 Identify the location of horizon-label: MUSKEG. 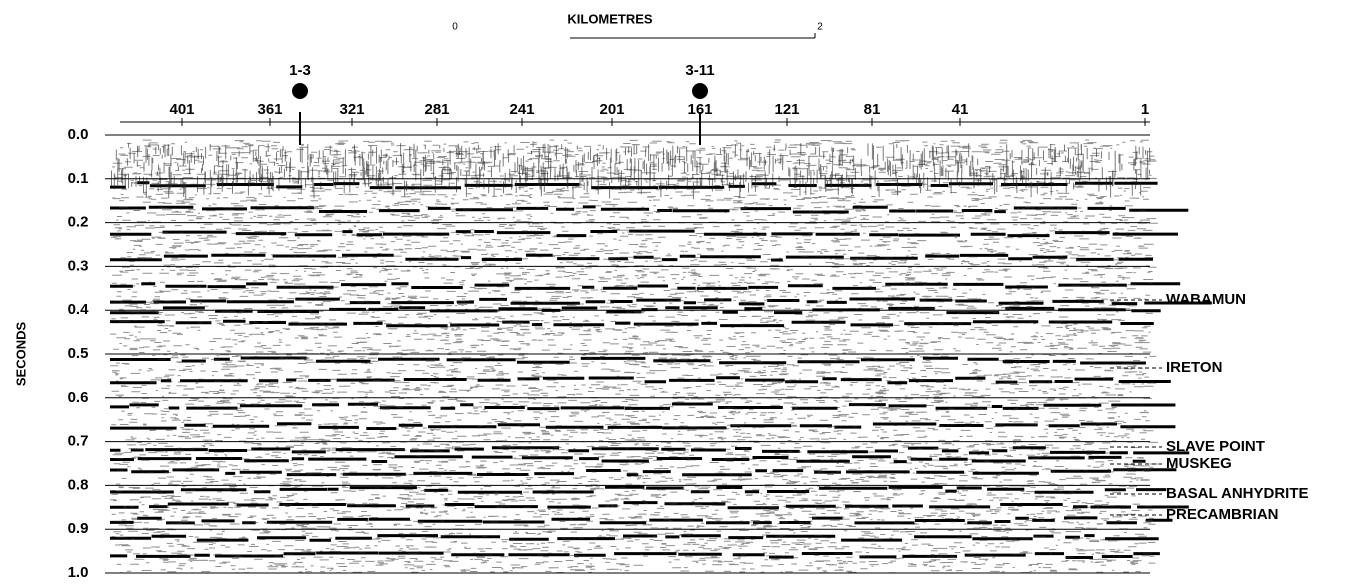
(1199, 463).